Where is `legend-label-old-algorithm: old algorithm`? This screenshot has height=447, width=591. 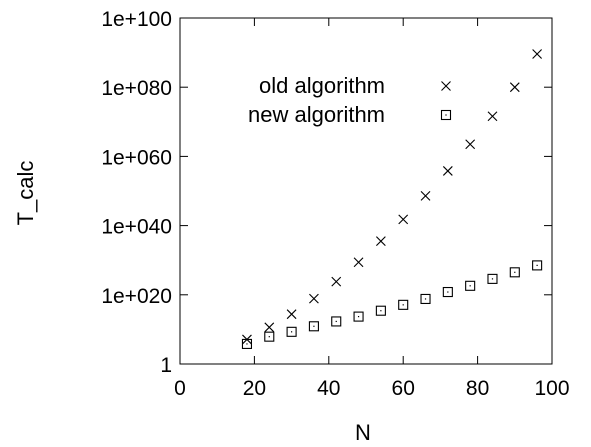
legend-label-old-algorithm: old algorithm is located at coordinates (322, 85).